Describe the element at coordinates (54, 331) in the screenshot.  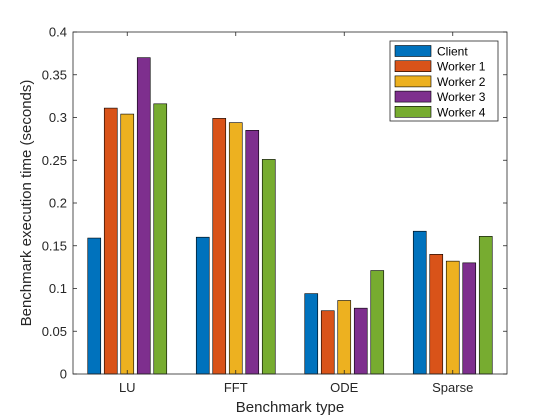
I see `y-tick-label: 0.05` at that location.